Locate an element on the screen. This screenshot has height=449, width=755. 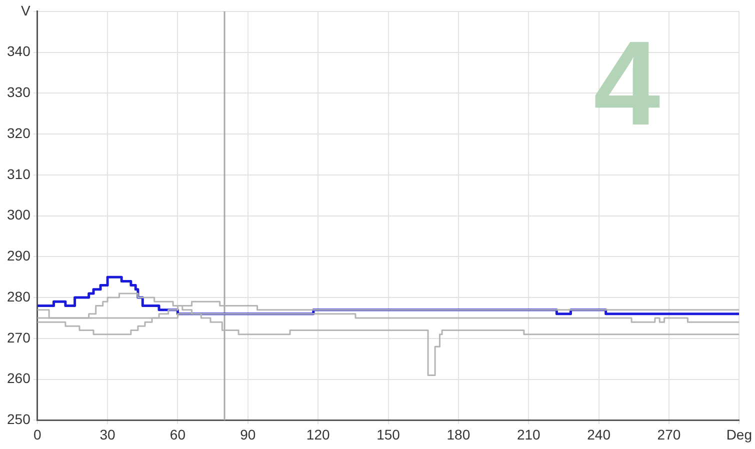
y-tick-label: 320 is located at coordinates (19, 132).